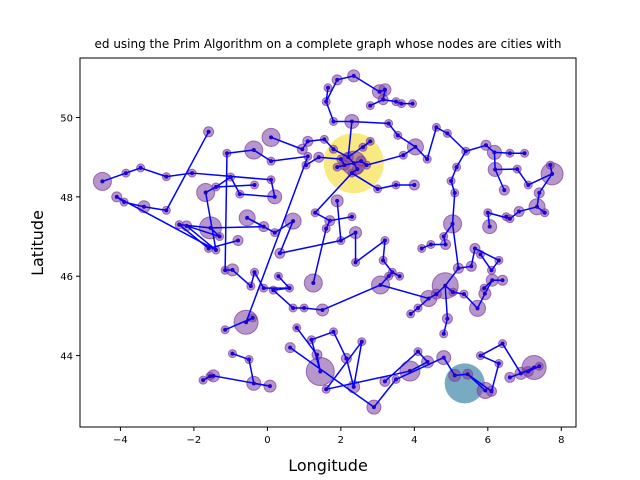 This screenshot has width=640, height=480. I want to click on x-tick-label: 6, so click(488, 440).